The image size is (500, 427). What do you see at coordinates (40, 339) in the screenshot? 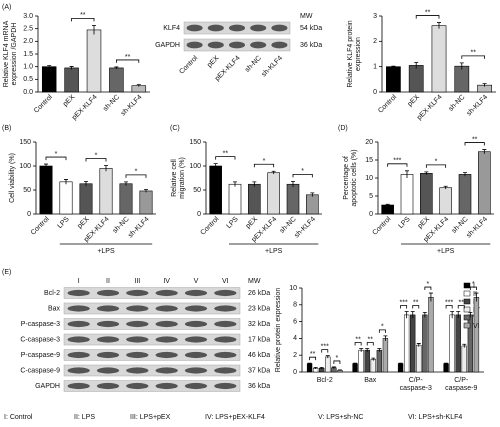
I see `band-protein: C-caspase-3` at bounding box center [40, 339].